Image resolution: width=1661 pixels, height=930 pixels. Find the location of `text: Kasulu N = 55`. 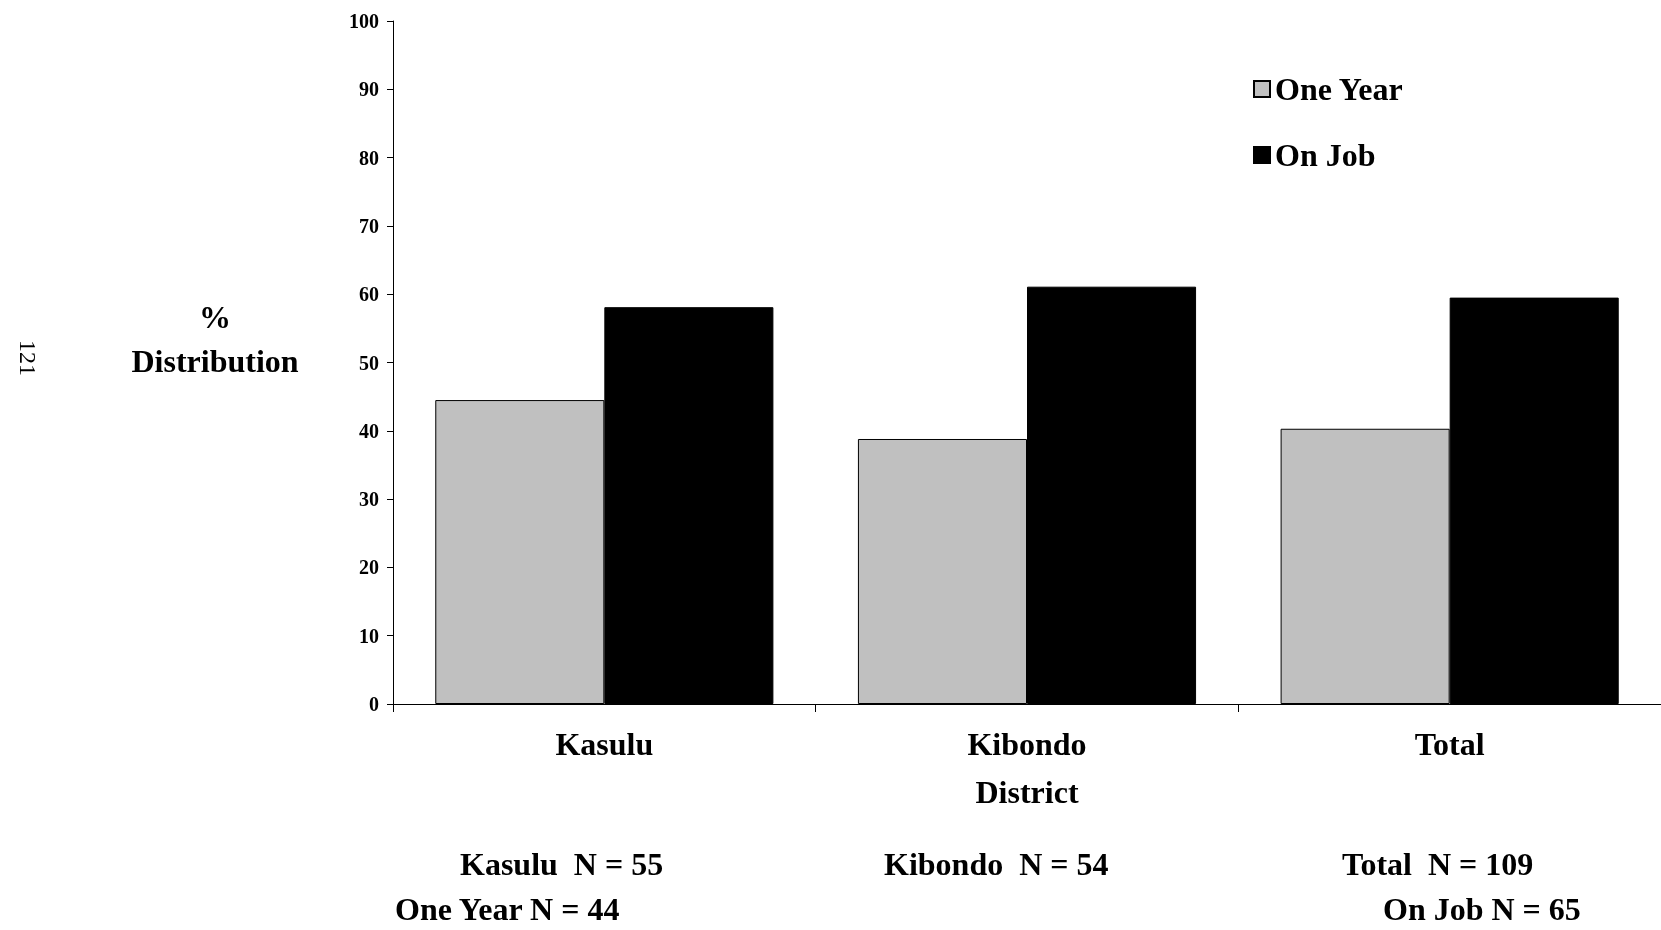

text: Kasulu N = 55 is located at coordinates (562, 864).